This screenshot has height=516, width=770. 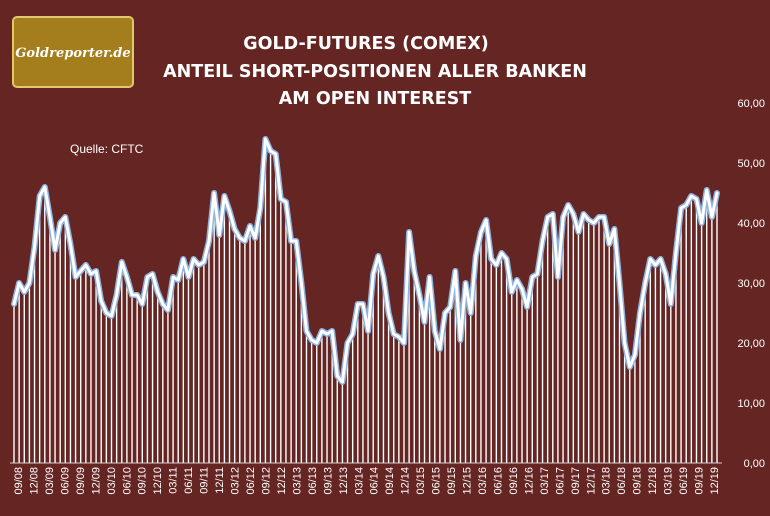 I want to click on x-tick-label: 09/12, so click(x=266, y=481).